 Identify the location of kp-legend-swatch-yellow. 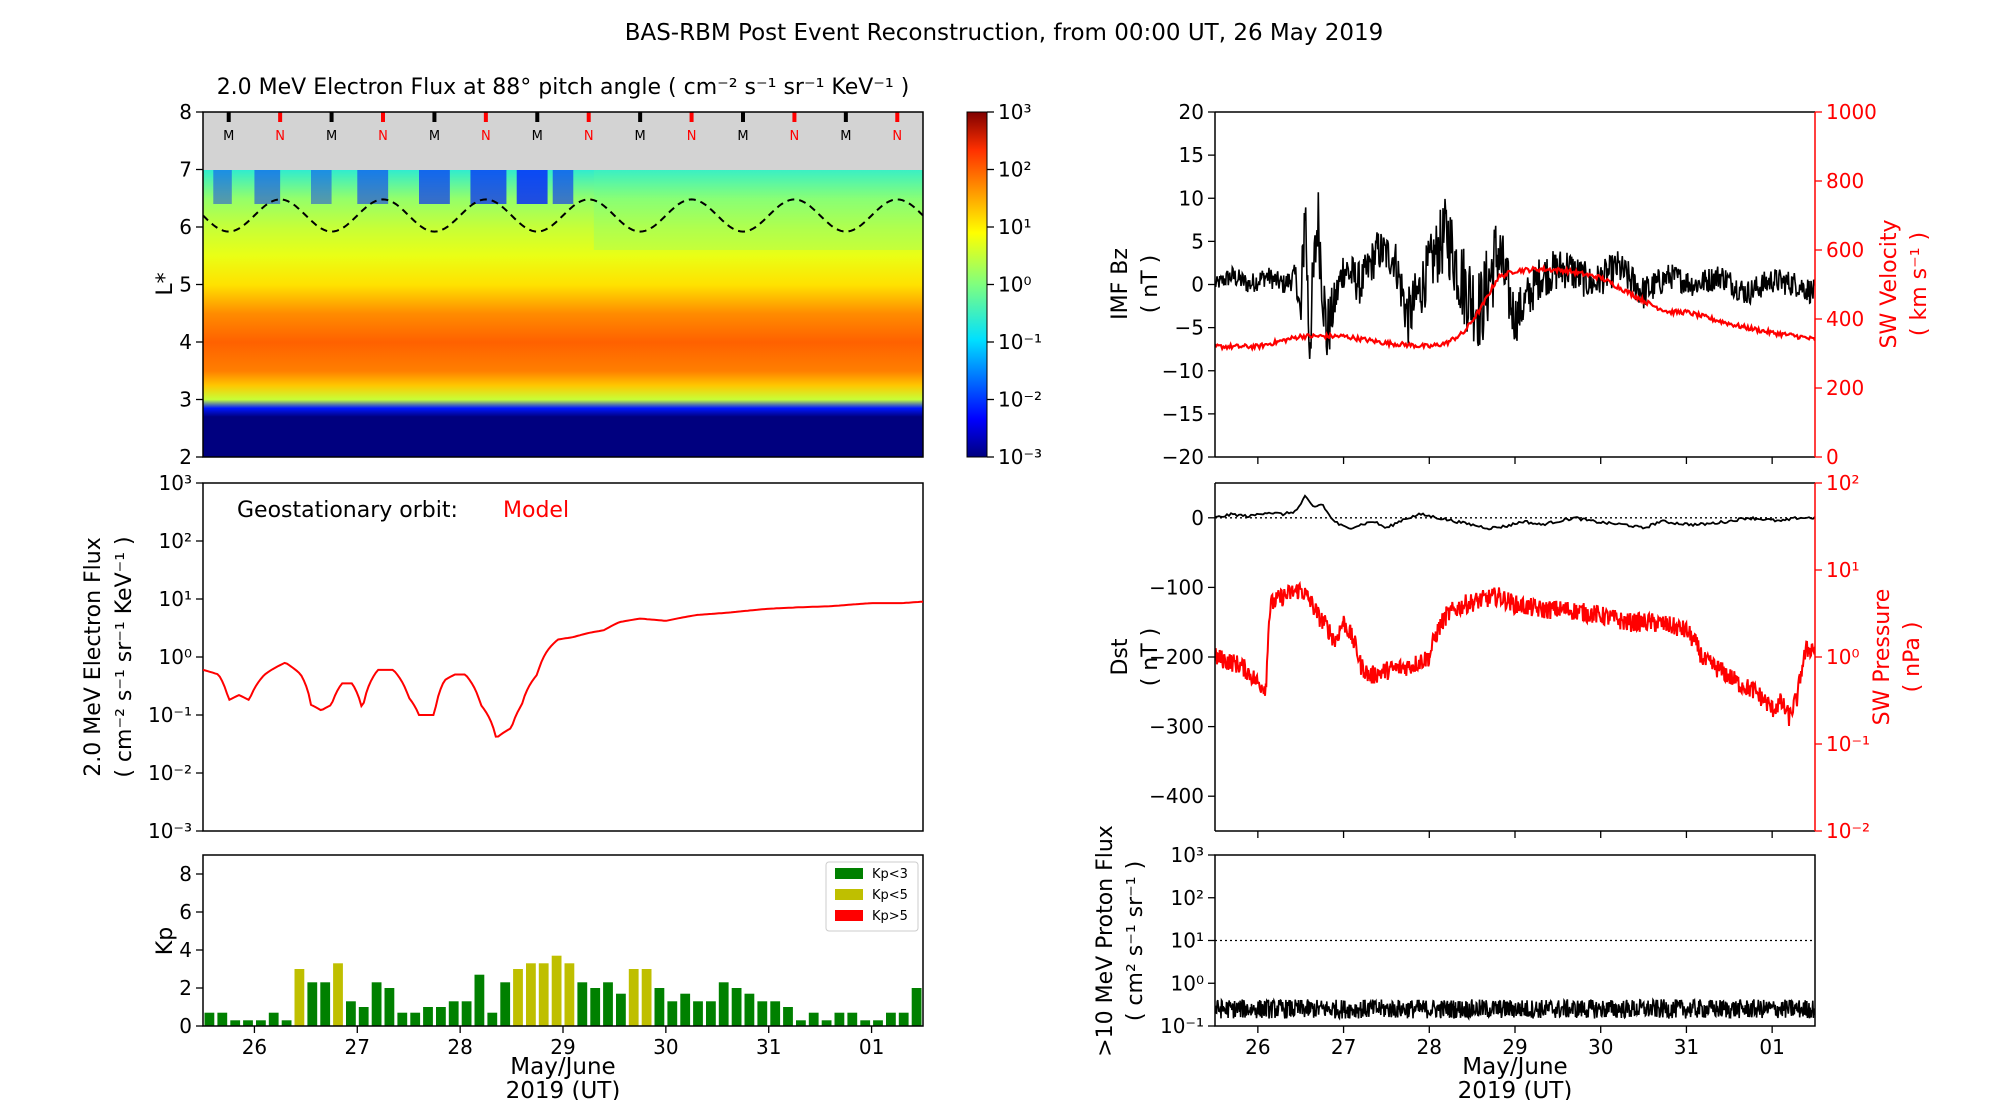
(849, 894).